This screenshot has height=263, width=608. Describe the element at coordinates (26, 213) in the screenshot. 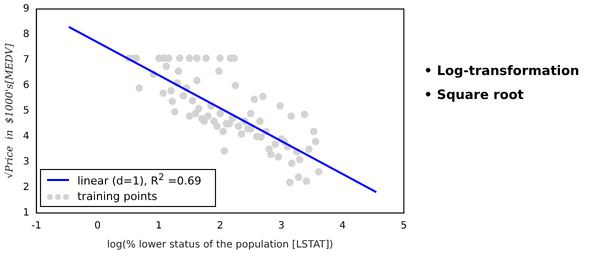

I see `y-tick-label: 1` at that location.